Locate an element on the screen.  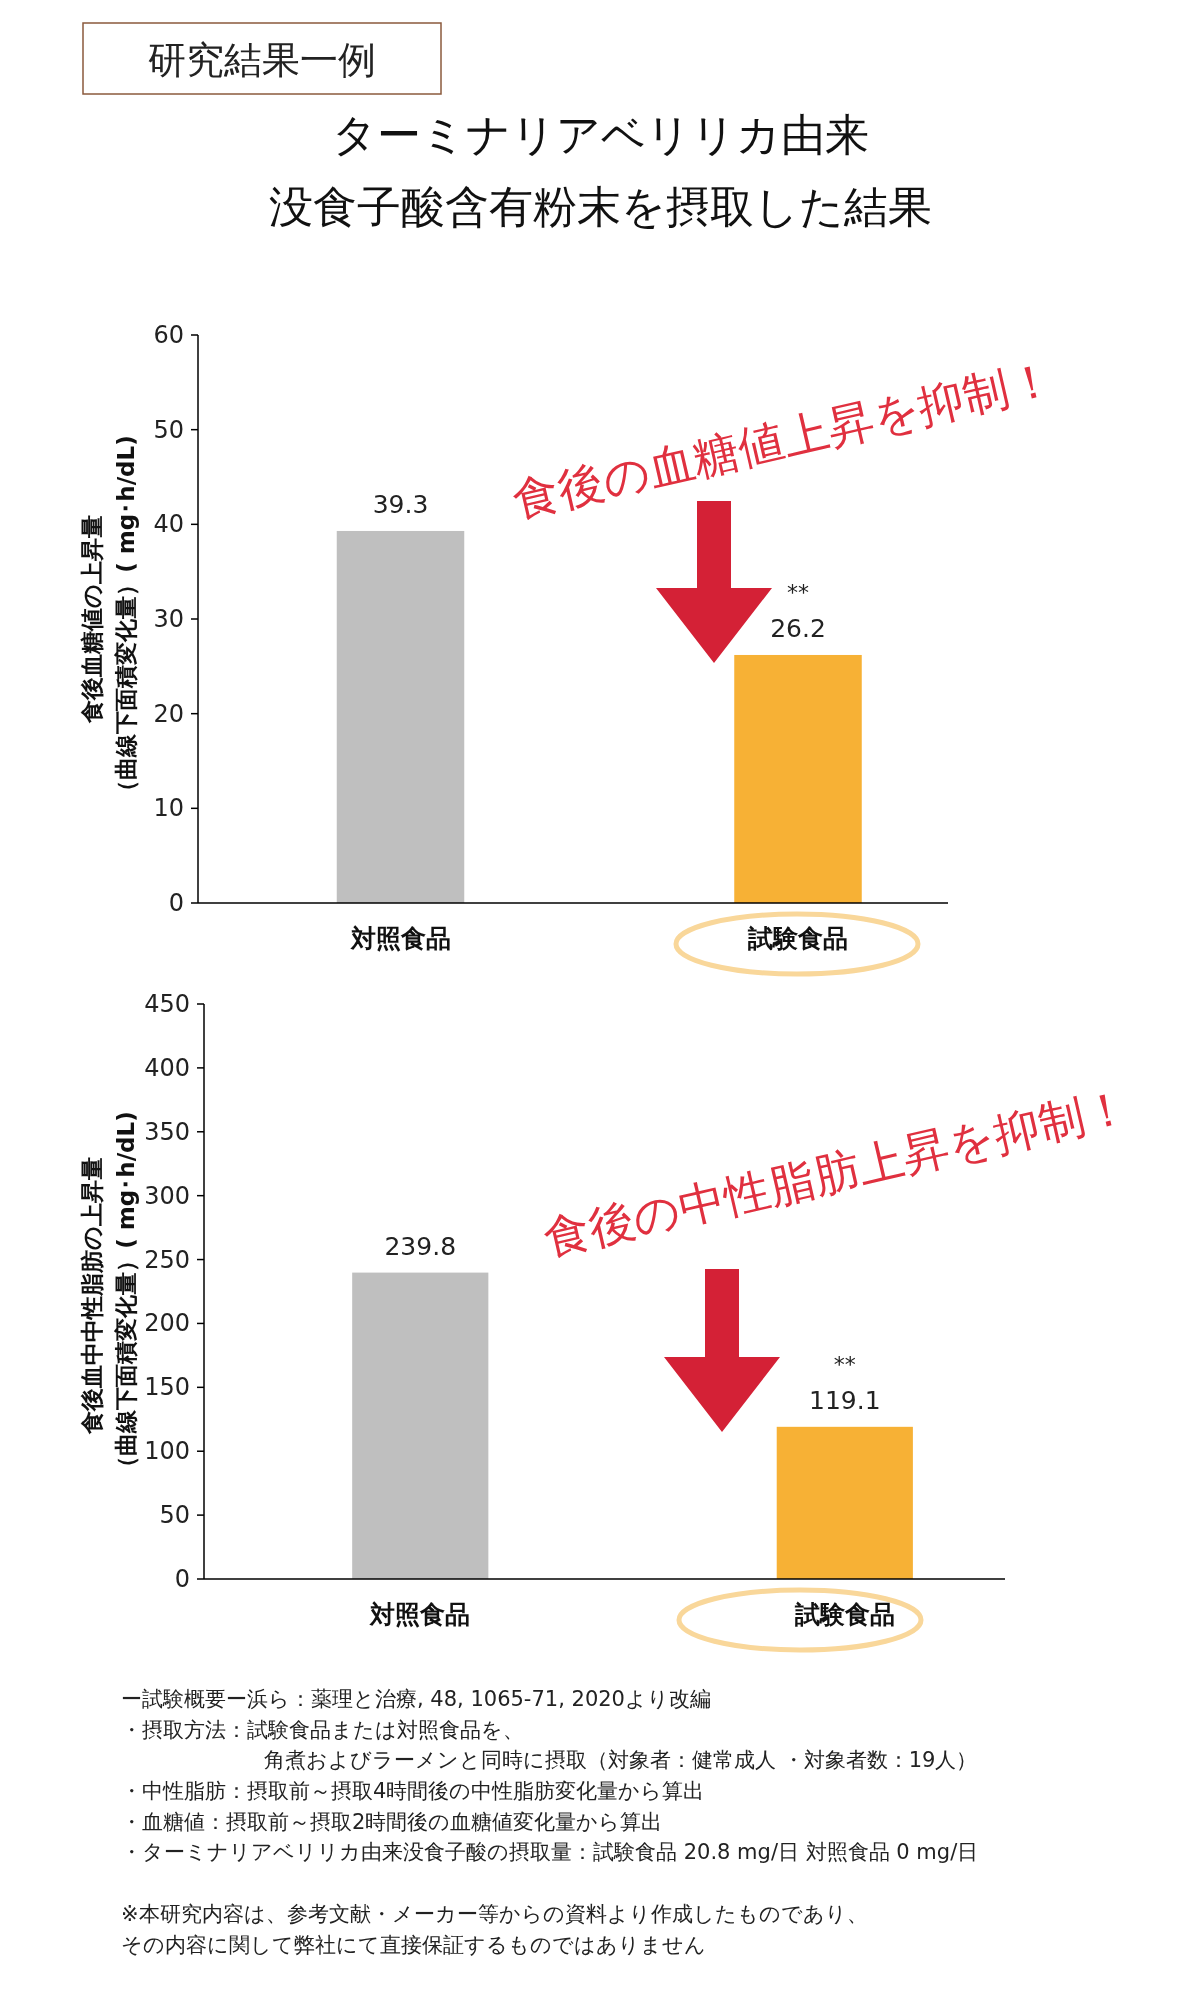
y-tick-label: 450 is located at coordinates (167, 1004).